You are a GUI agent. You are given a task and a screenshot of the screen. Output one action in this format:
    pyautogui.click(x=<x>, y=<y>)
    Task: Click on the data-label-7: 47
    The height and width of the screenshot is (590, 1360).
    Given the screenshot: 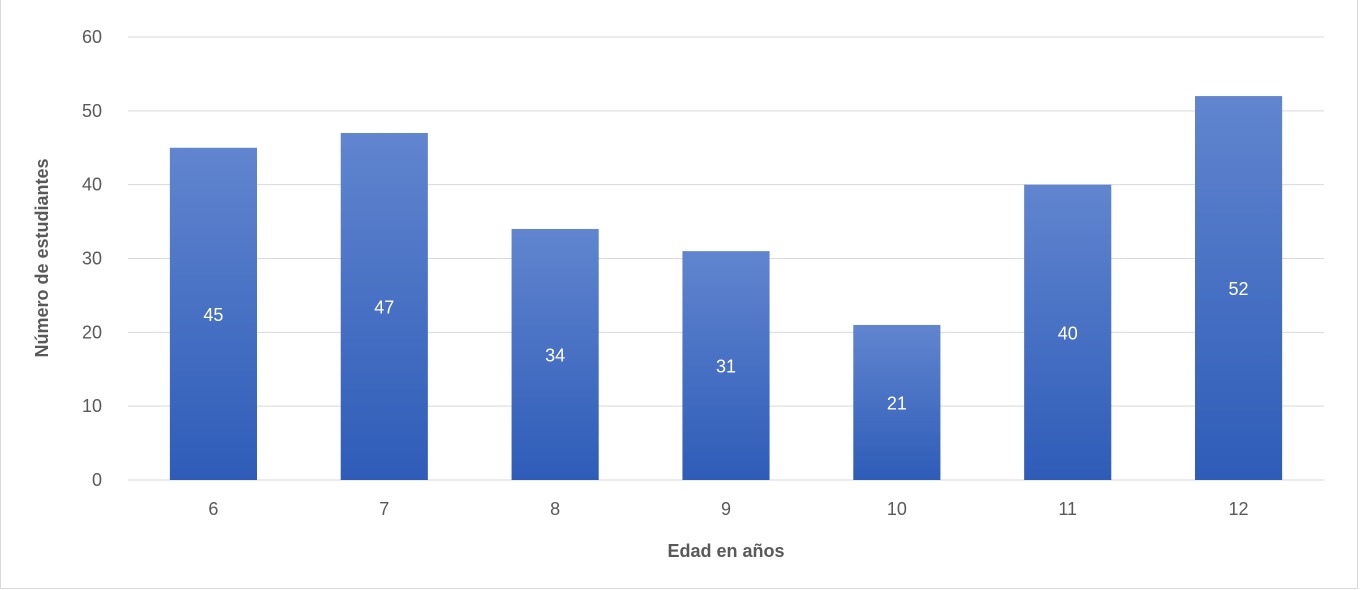 What is the action you would take?
    pyautogui.click(x=384, y=307)
    